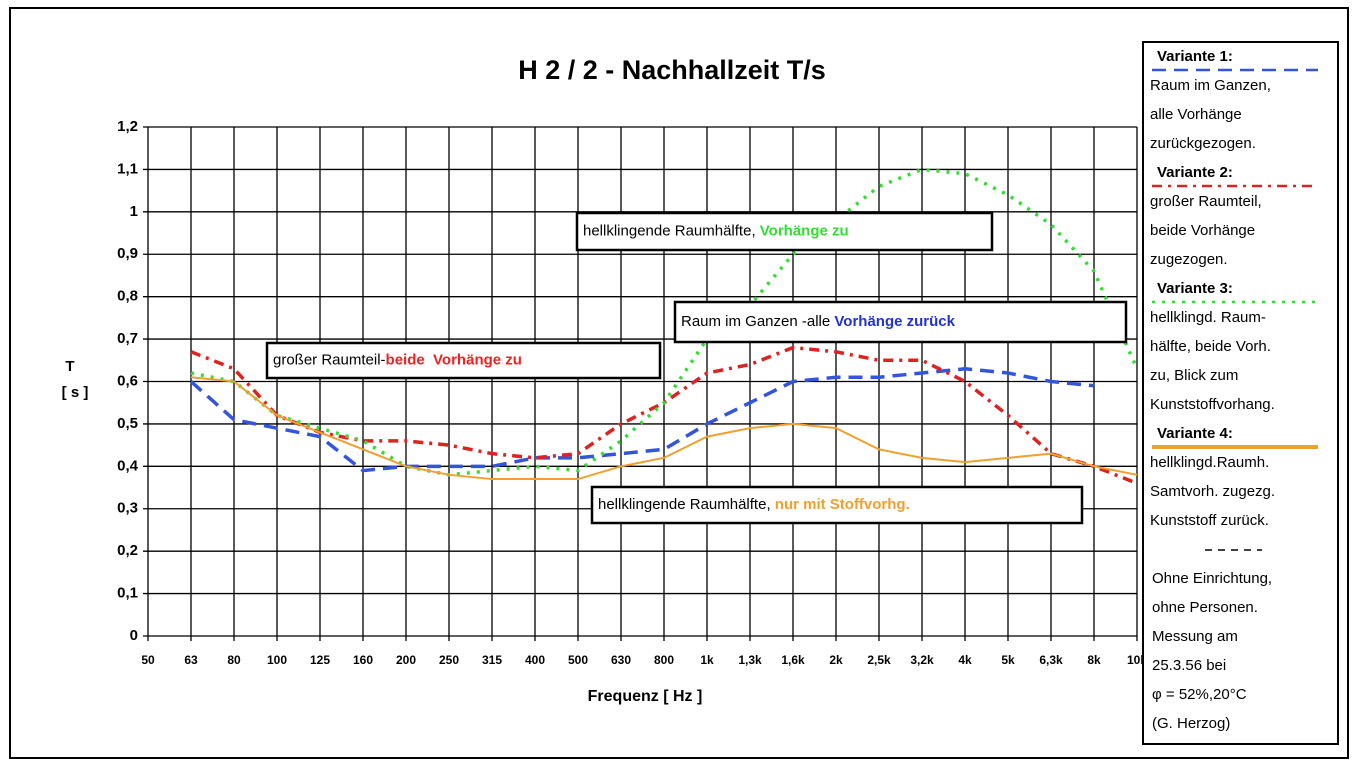  I want to click on legend-note: Ohne Einrichtung,, so click(1212, 578).